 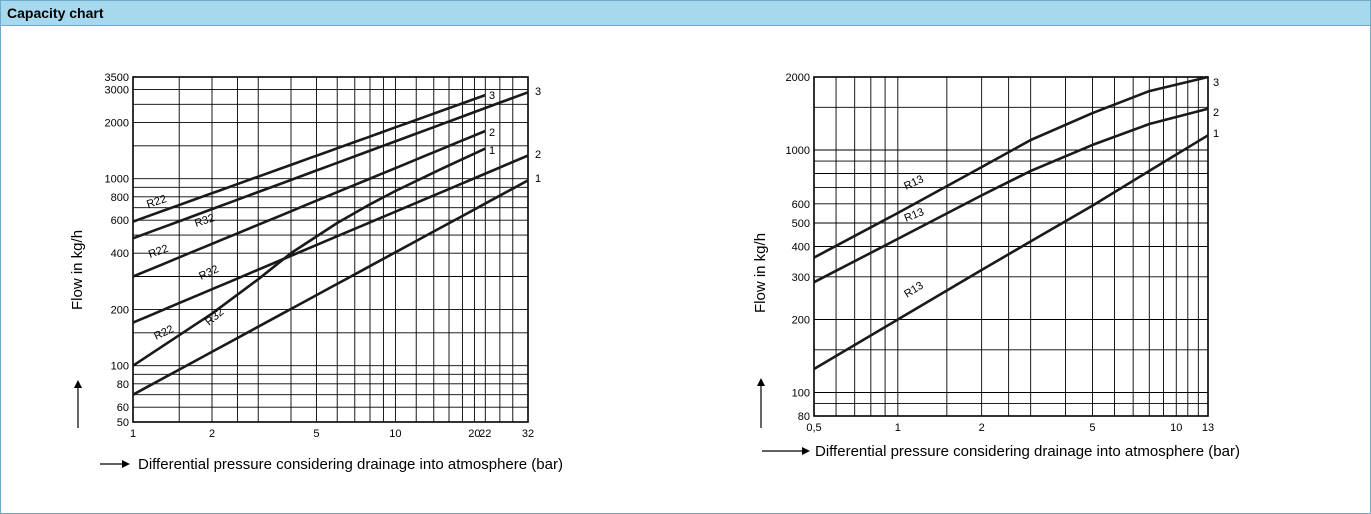 I want to click on y-tick-label: 60, so click(x=123, y=408).